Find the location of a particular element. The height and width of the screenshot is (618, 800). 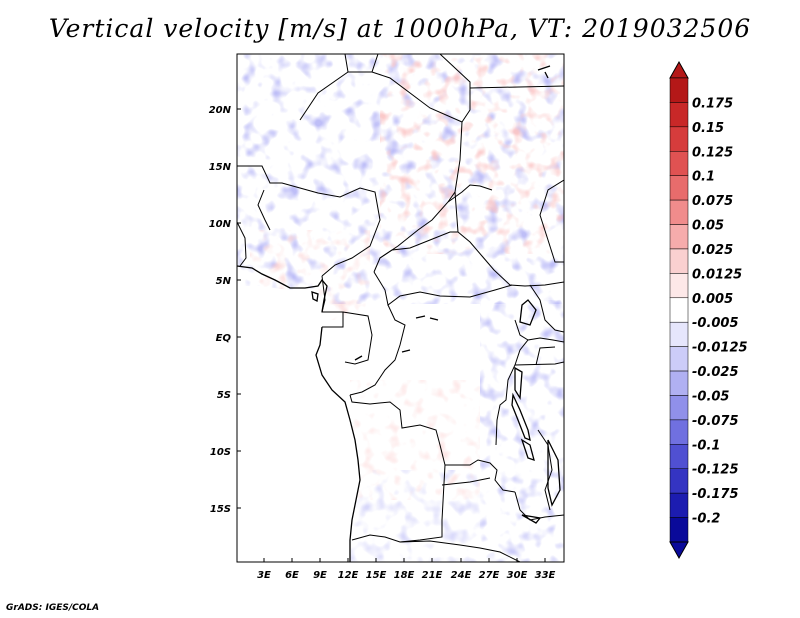

colorbar-label: -0.175 is located at coordinates (715, 494).